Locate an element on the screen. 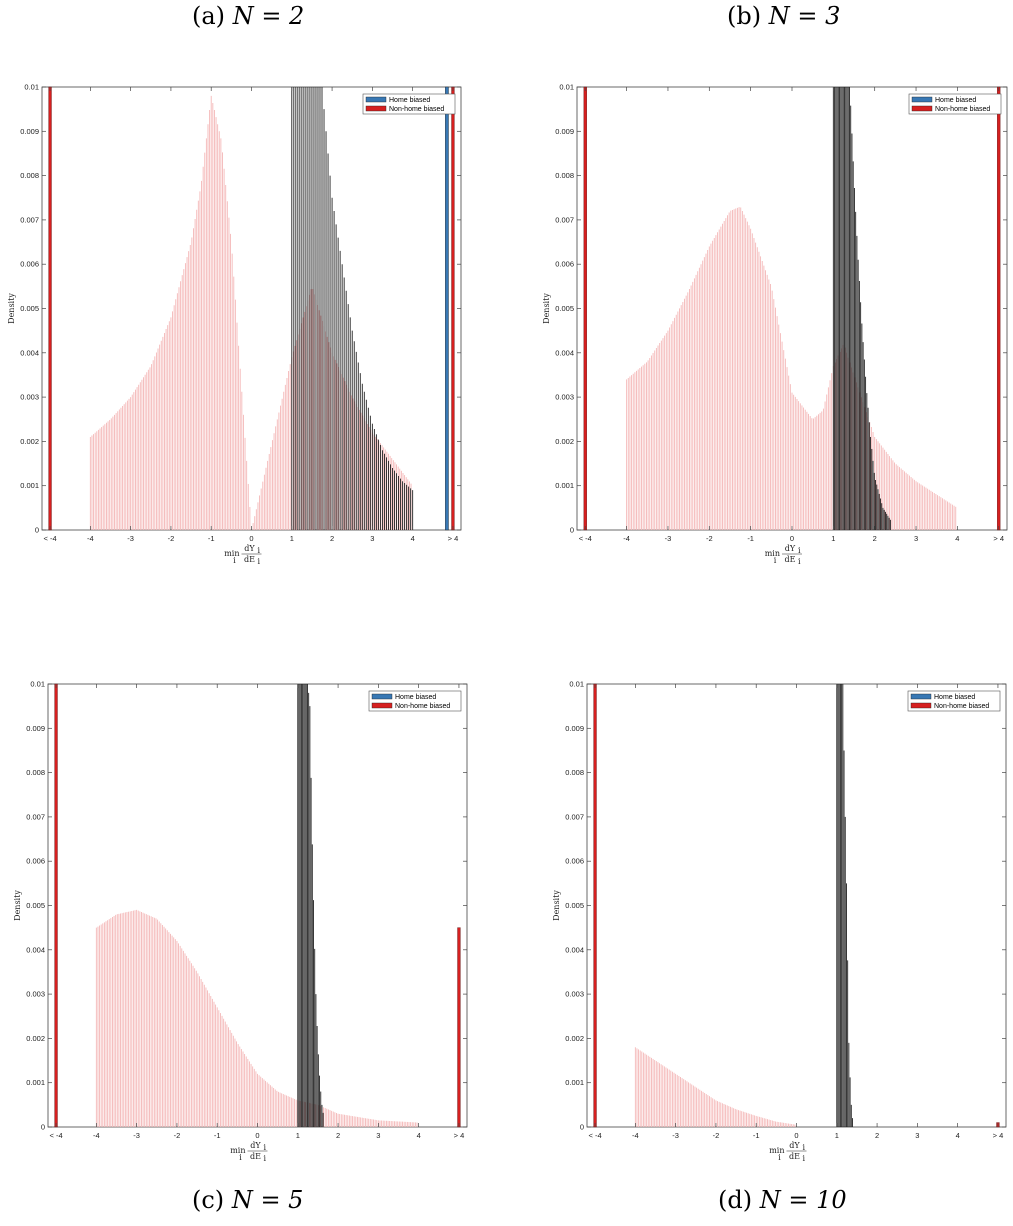  caption-math: N = 5 is located at coordinates (267, 1200).